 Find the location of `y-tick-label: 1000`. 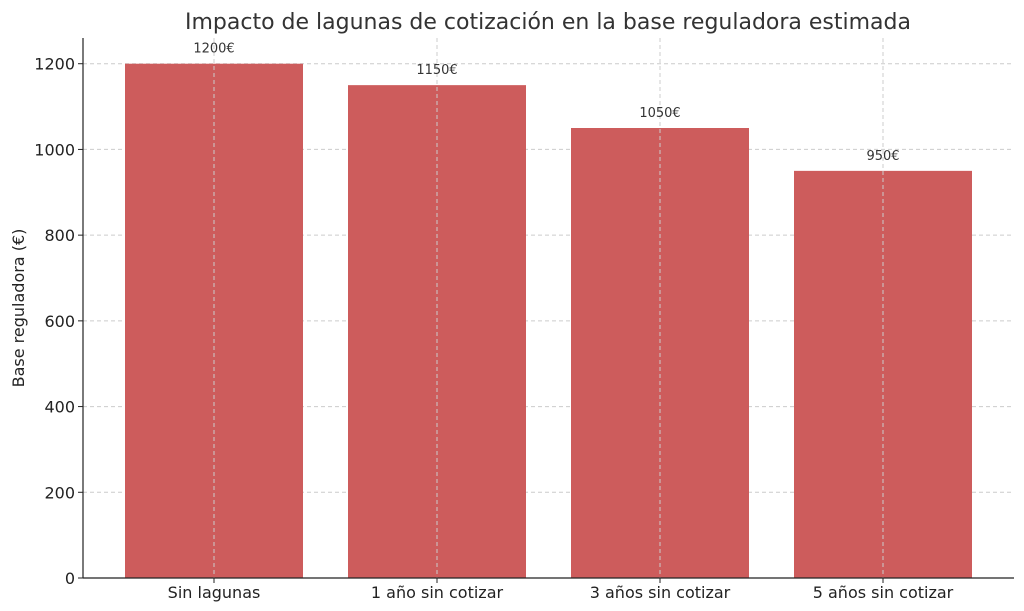

y-tick-label: 1000 is located at coordinates (54, 149).